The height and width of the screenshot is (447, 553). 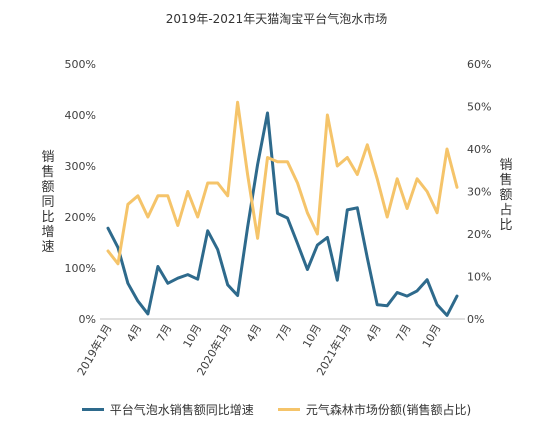 I want to click on legend-item-growth: 平台气泡水销售额同比增速, so click(x=167, y=409).